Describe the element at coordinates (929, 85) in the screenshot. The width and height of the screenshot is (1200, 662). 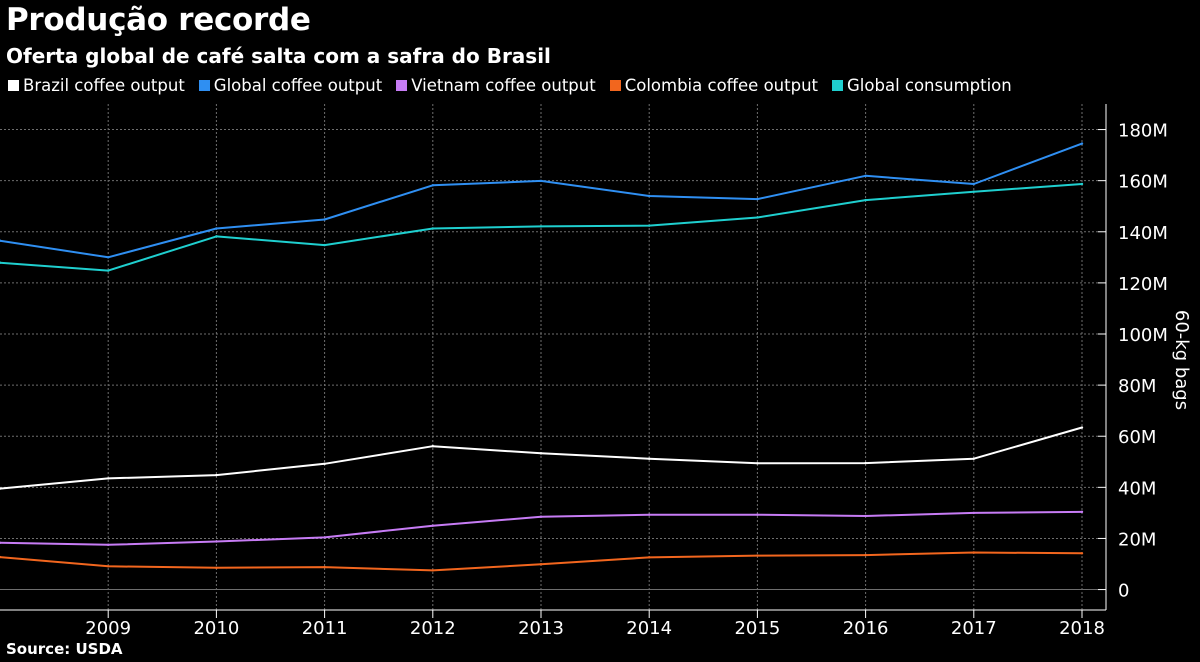
I see `legend-label: Global consumption` at that location.